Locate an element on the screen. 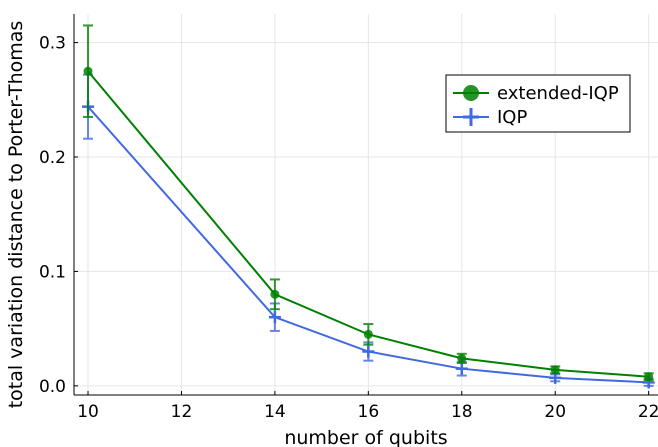 Image resolution: width=658 pixels, height=447 pixels. x-axis-label: number of qubits is located at coordinates (365, 437).